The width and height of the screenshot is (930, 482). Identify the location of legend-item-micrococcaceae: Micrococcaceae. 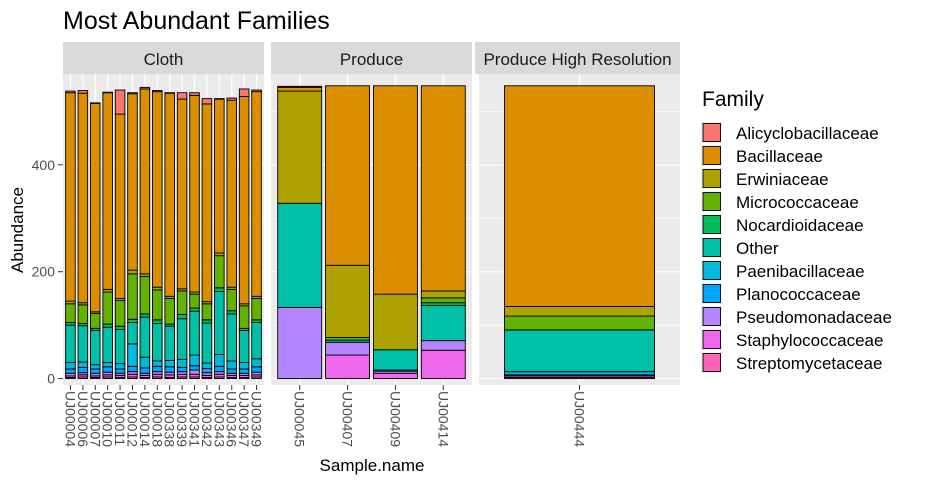
(780, 201).